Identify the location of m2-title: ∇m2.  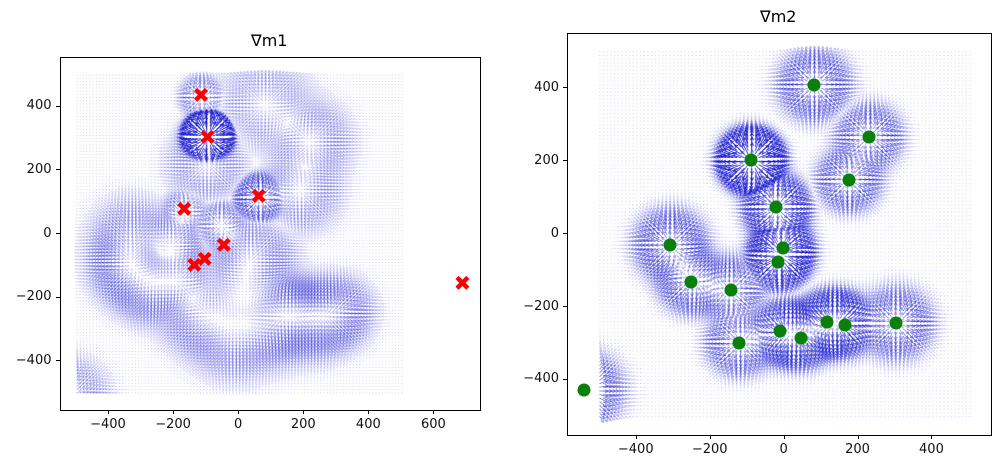
(778, 16).